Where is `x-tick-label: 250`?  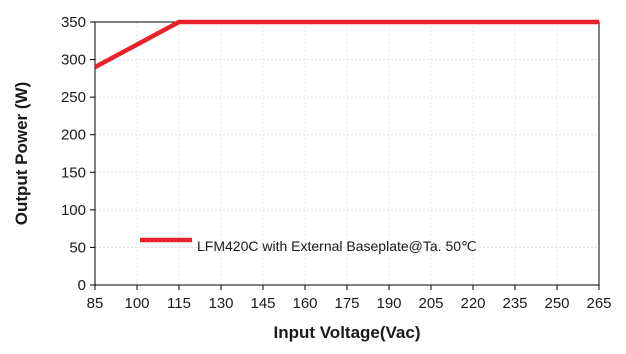
x-tick-label: 250 is located at coordinates (556, 303).